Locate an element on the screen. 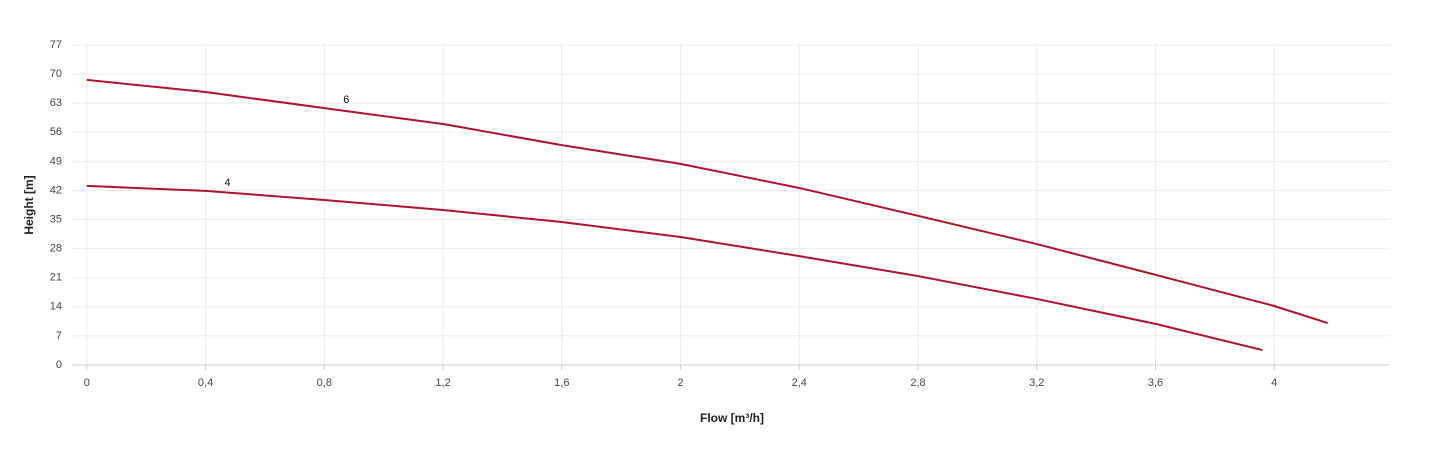 Image resolution: width=1434 pixels, height=456 pixels. y-tick-label: 28 is located at coordinates (56, 249).